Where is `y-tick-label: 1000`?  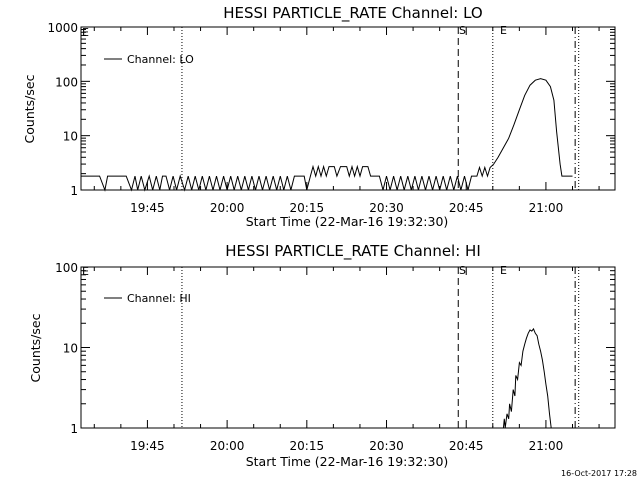 y-tick-label: 1000 is located at coordinates (62, 28).